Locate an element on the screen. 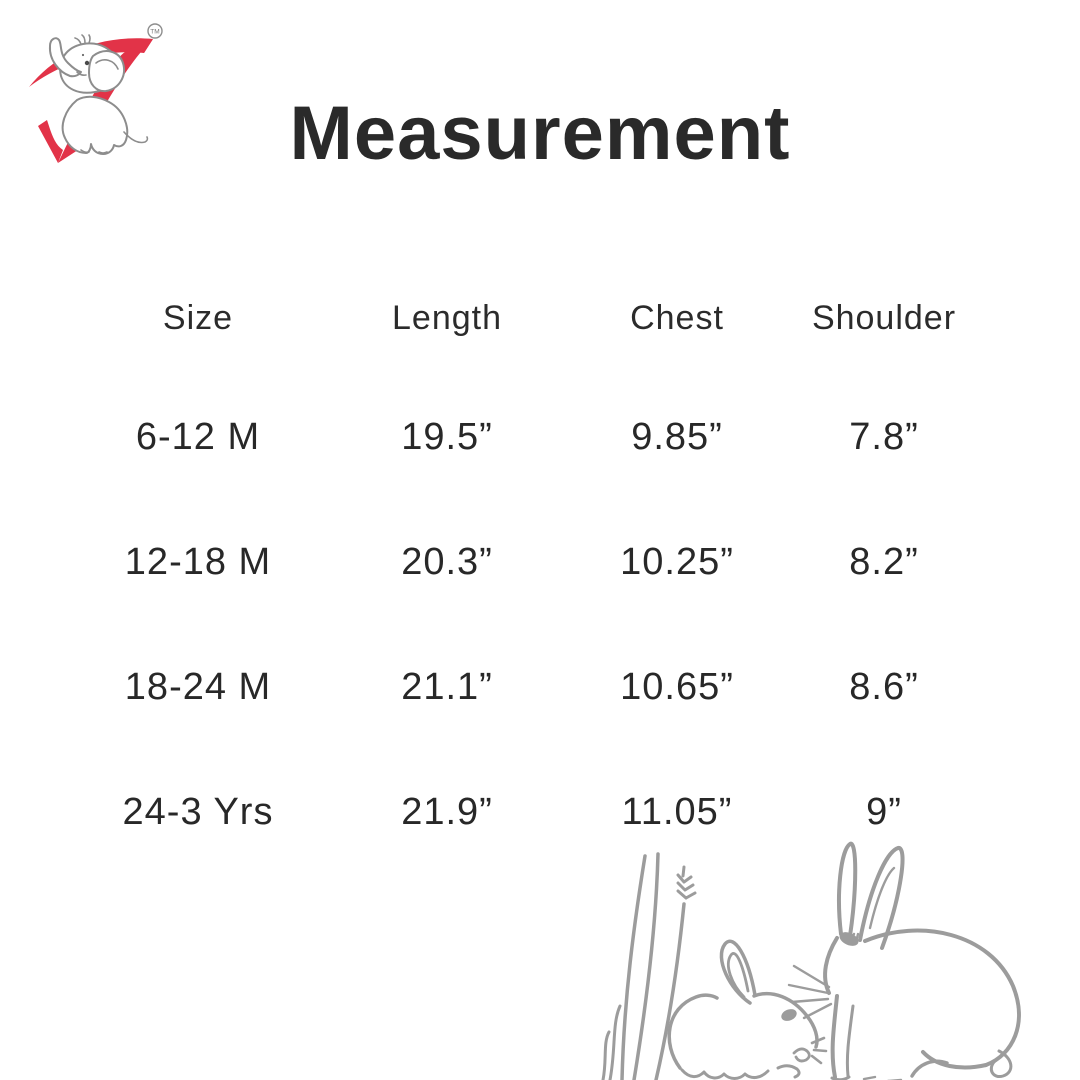  shoulder-cell: 9” is located at coordinates (884, 812).